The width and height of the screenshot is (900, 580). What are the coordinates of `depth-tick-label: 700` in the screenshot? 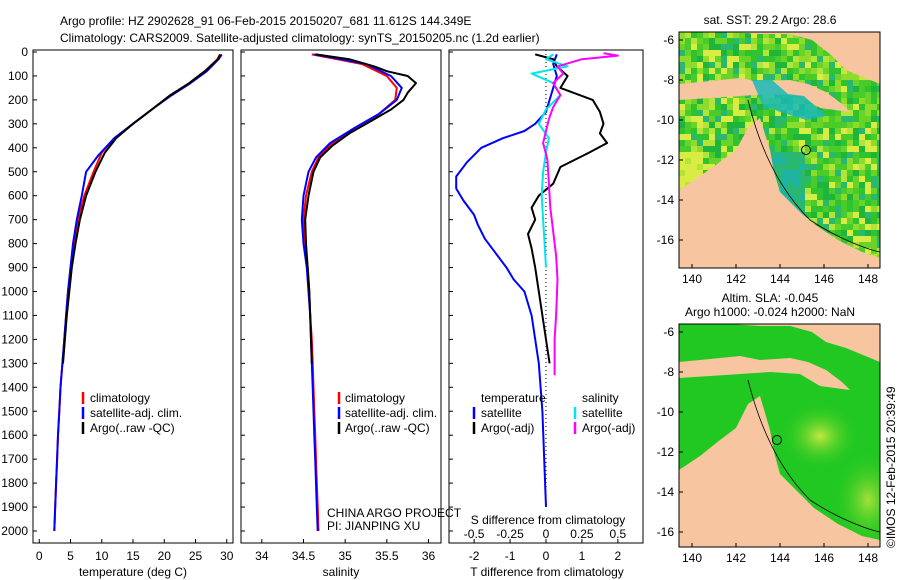 It's located at (18, 220).